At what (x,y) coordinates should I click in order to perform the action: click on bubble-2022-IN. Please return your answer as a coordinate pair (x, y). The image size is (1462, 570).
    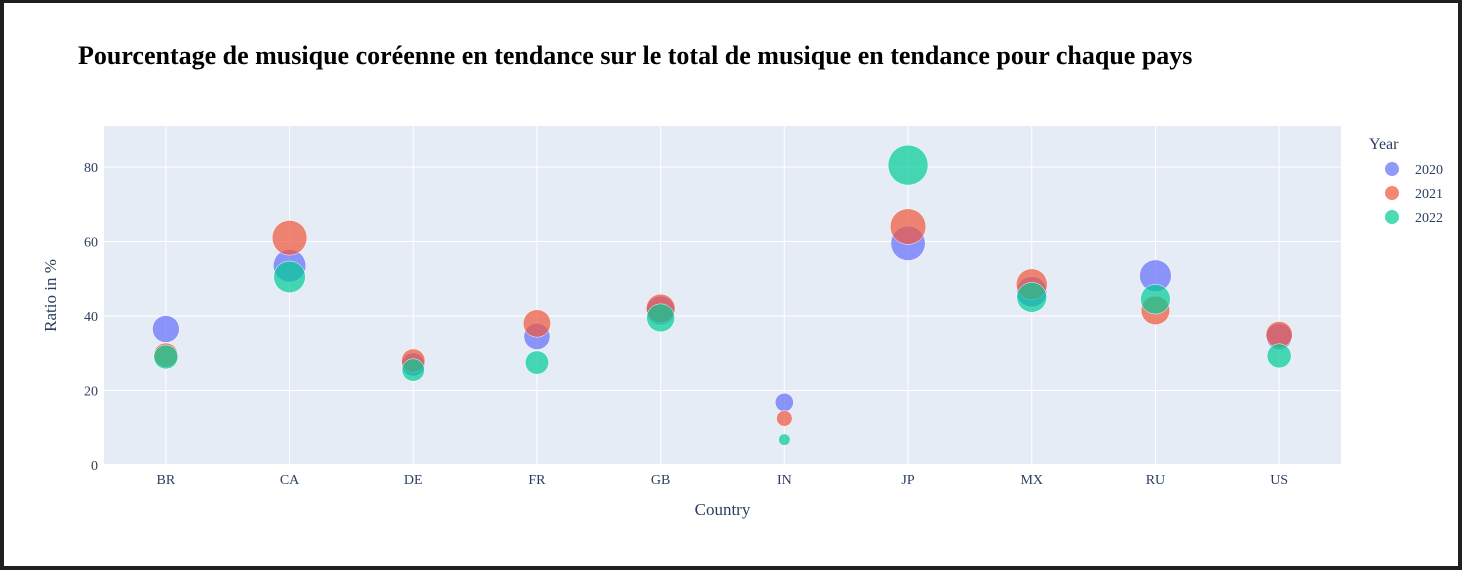
    Looking at the image, I should click on (784, 439).